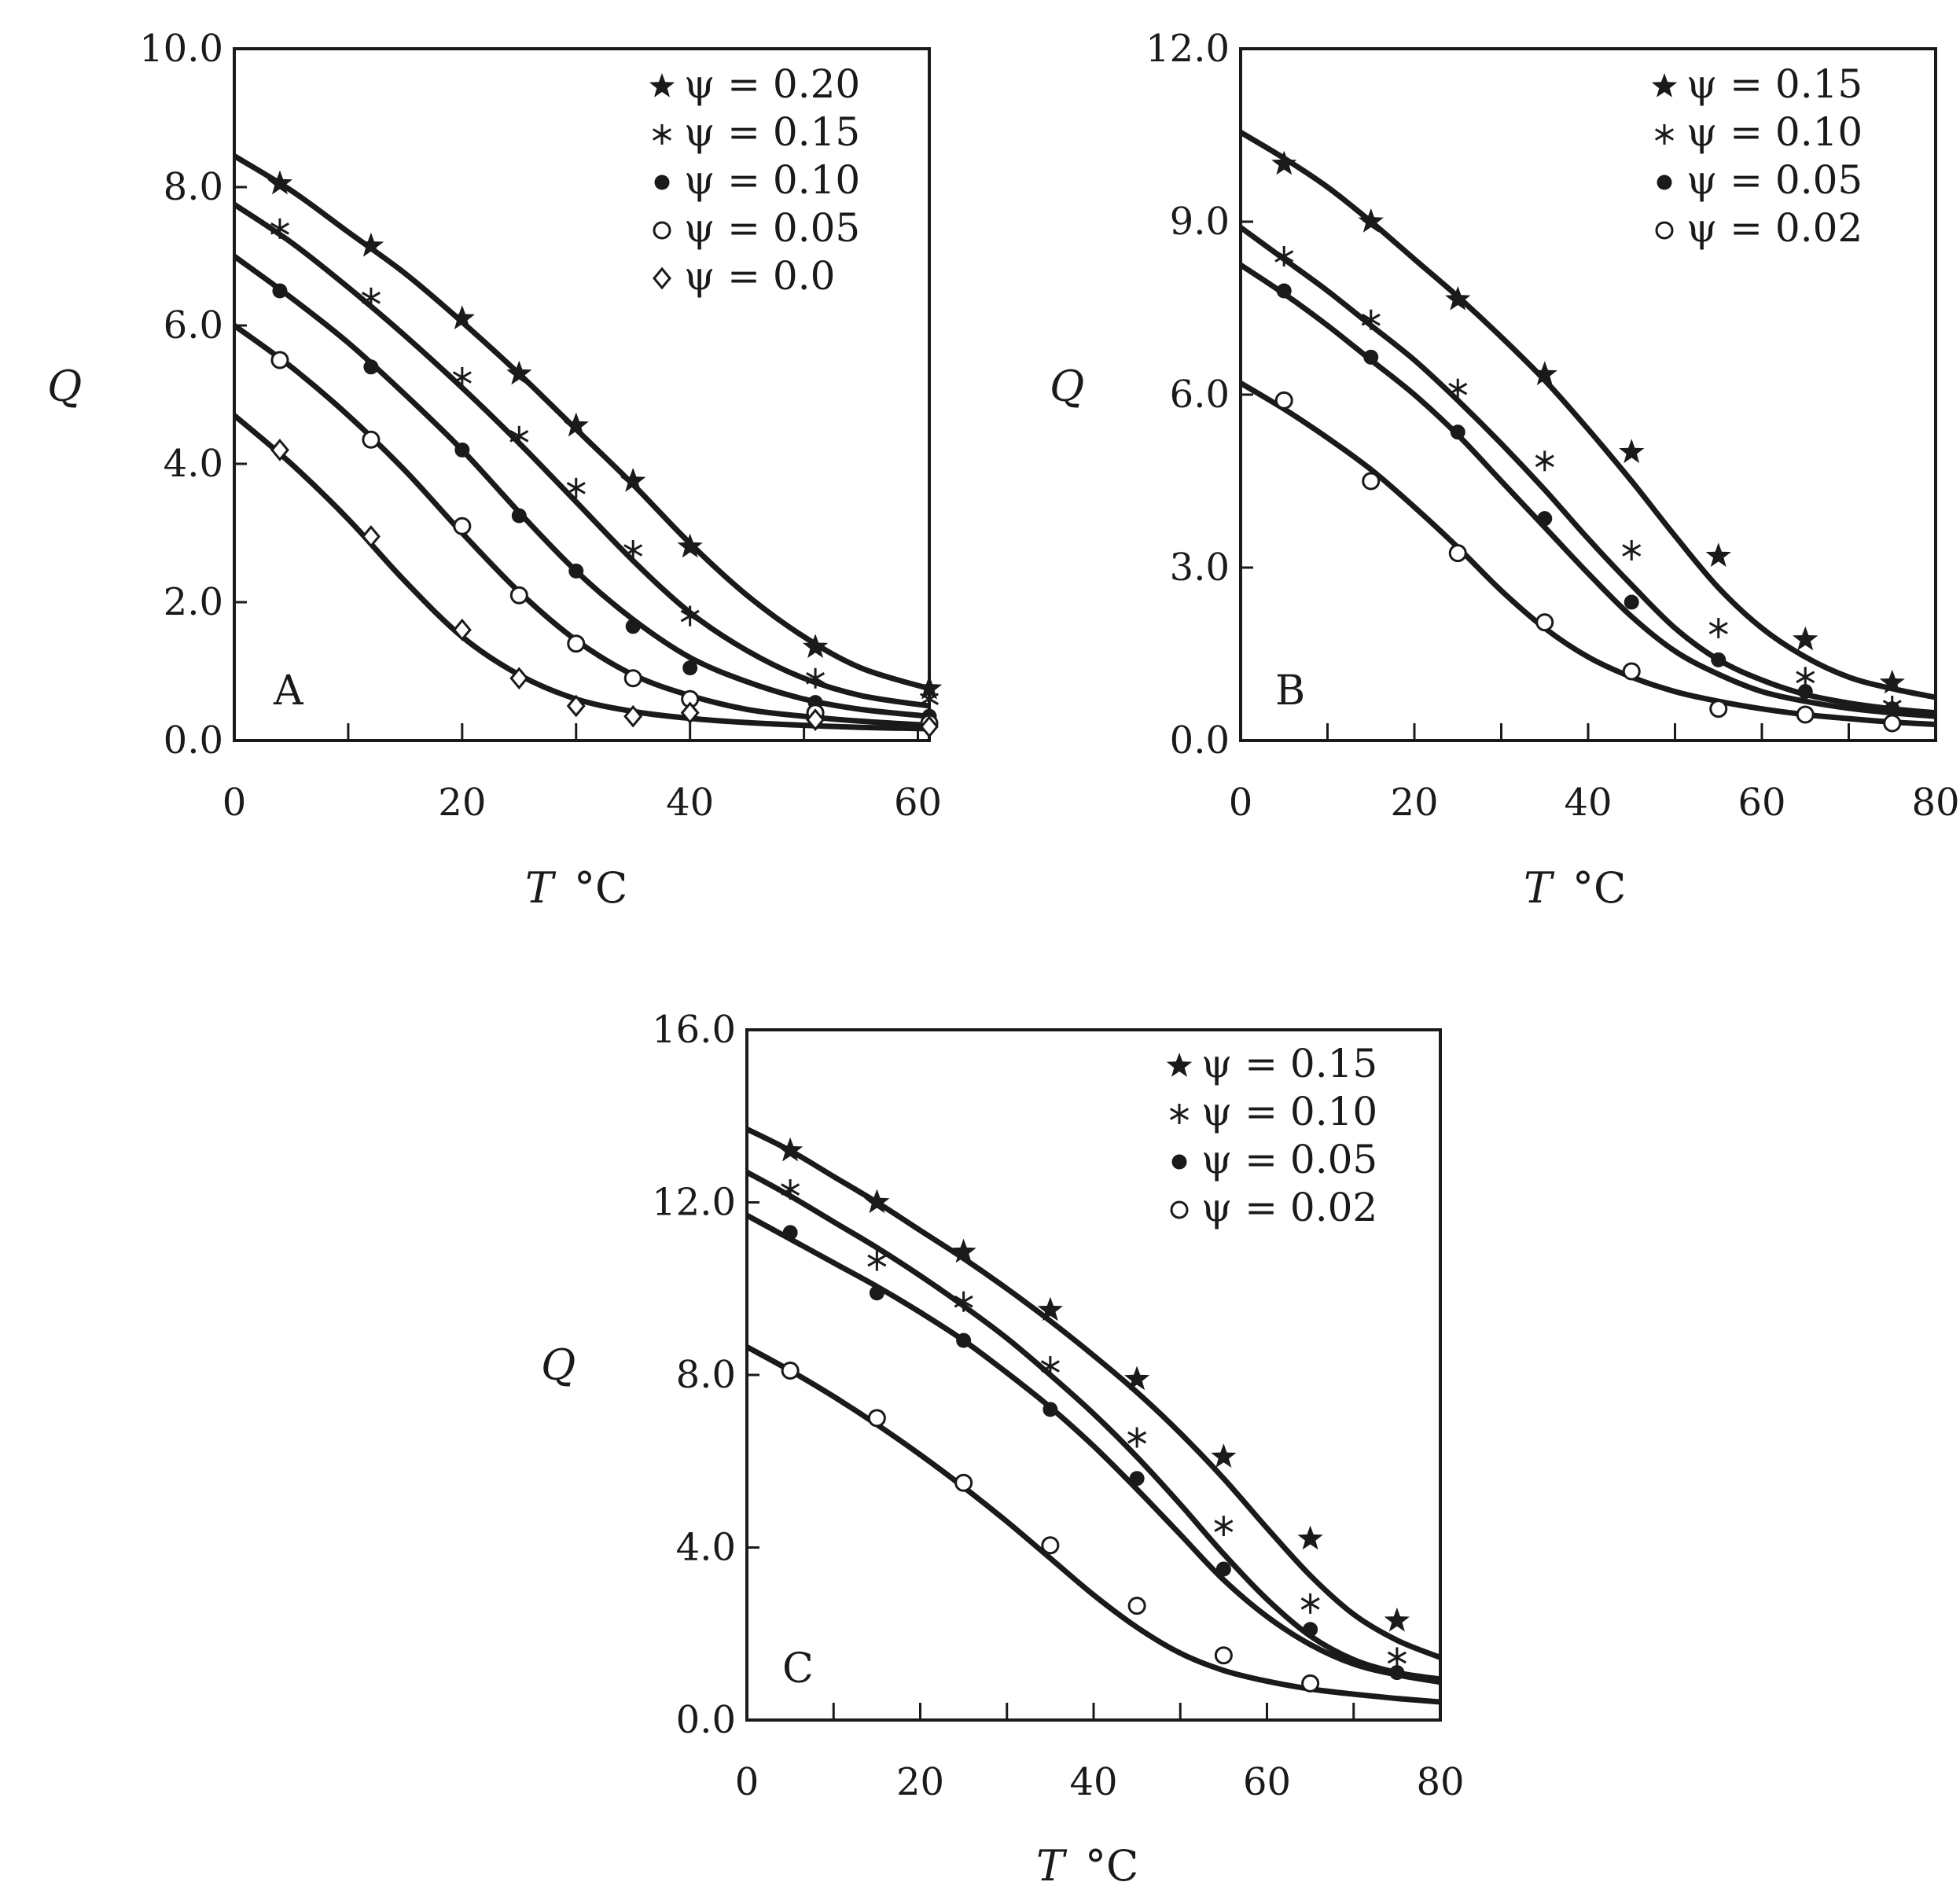 The image size is (1960, 1904). What do you see at coordinates (1267, 1782) in the screenshot?
I see `x-tick-label: 60` at bounding box center [1267, 1782].